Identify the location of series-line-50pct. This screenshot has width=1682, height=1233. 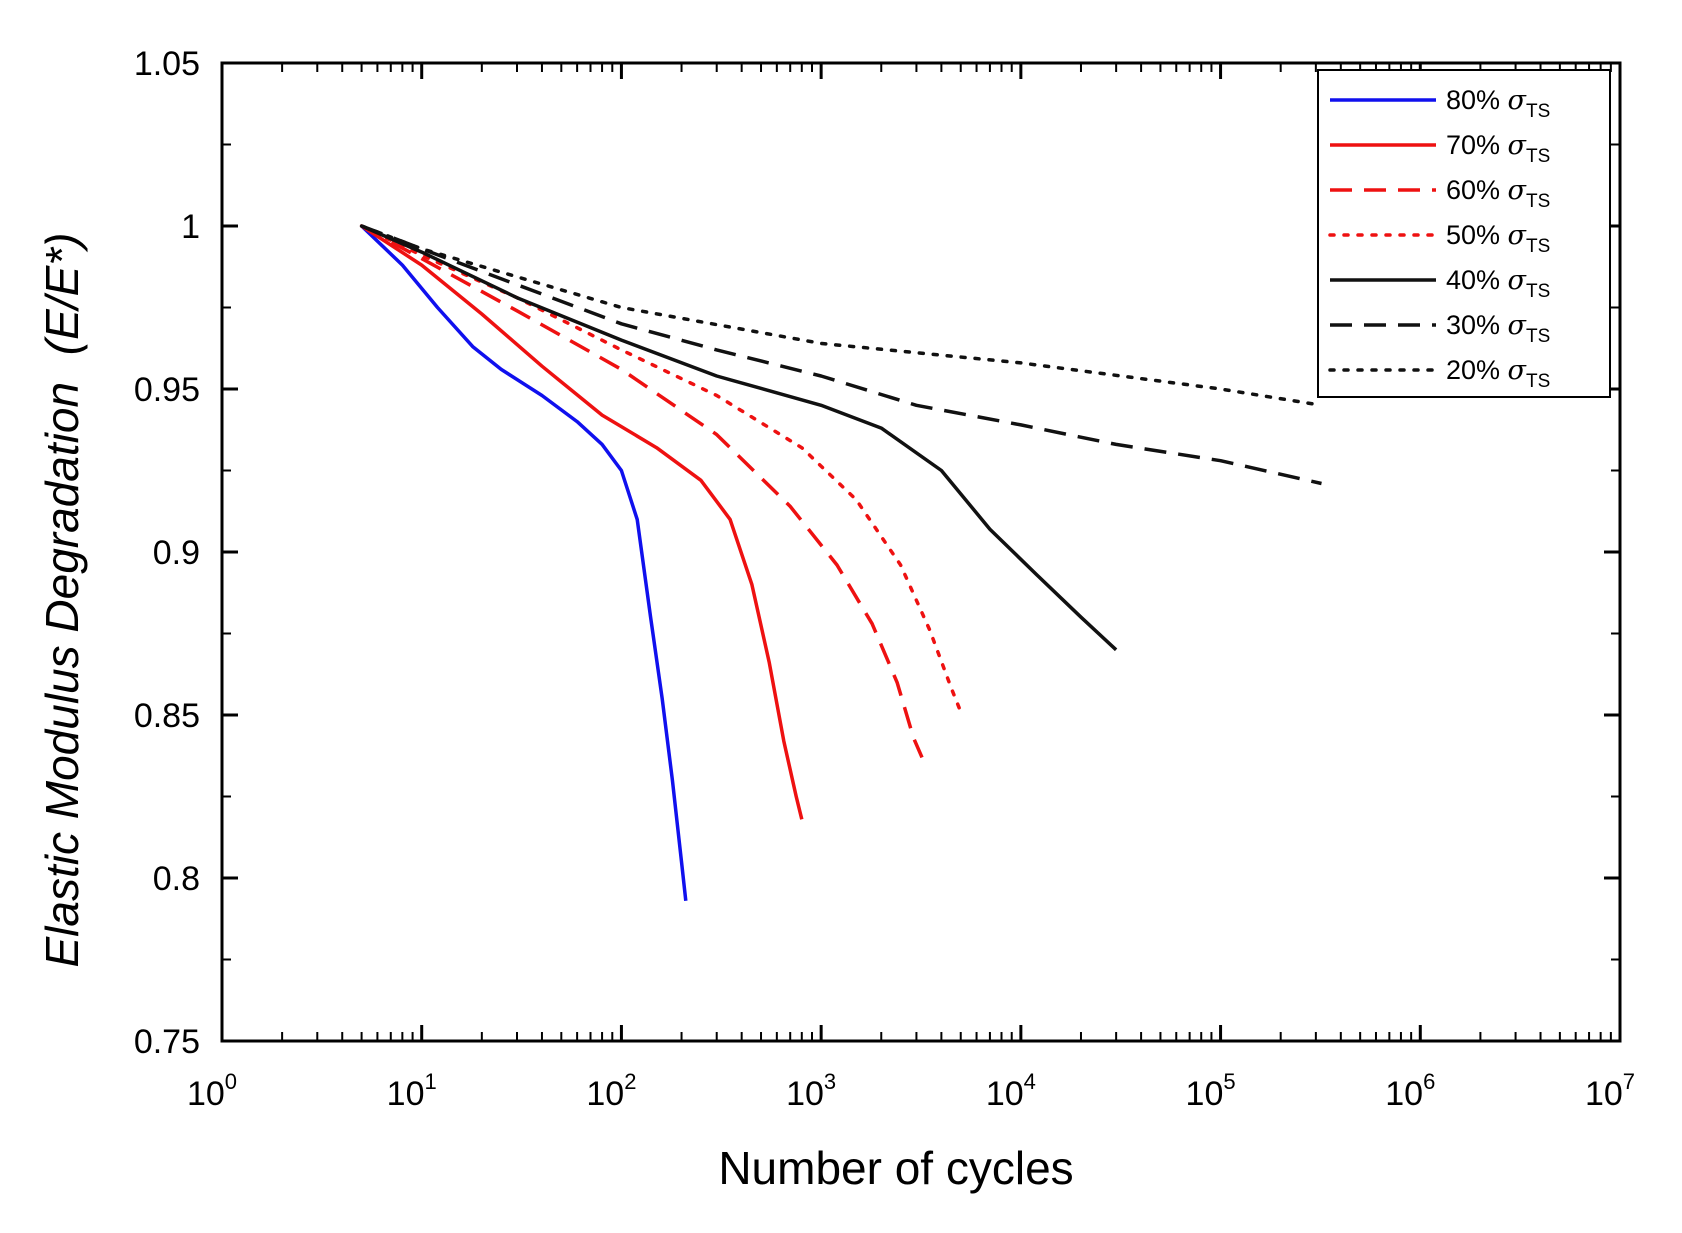
(661, 469).